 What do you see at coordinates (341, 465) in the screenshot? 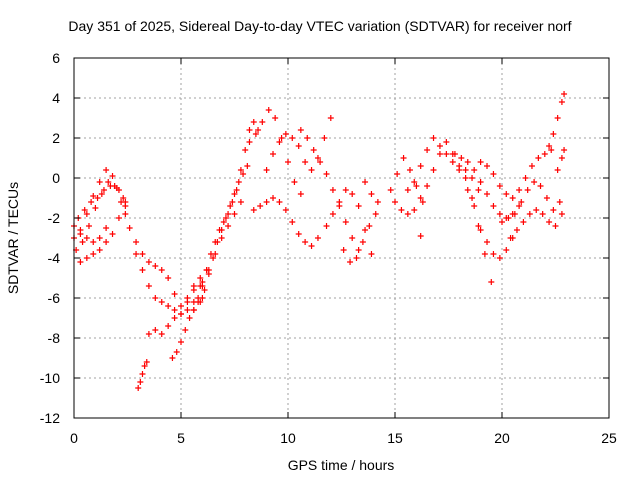
I see `x-axis-label: GPS time / hours` at bounding box center [341, 465].